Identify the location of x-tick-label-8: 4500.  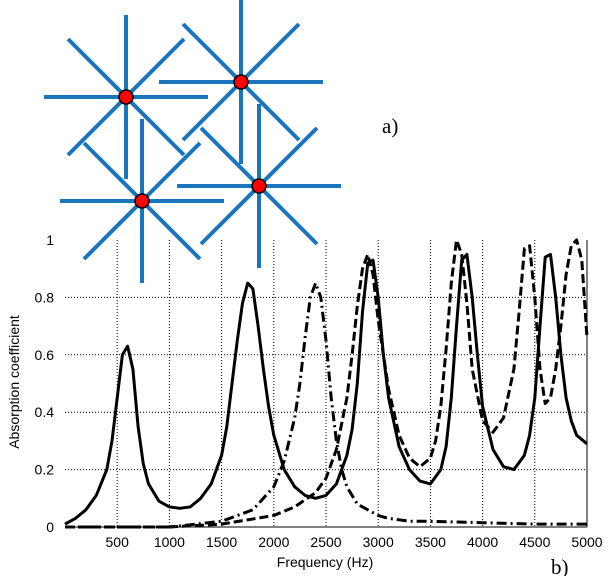
(534, 542).